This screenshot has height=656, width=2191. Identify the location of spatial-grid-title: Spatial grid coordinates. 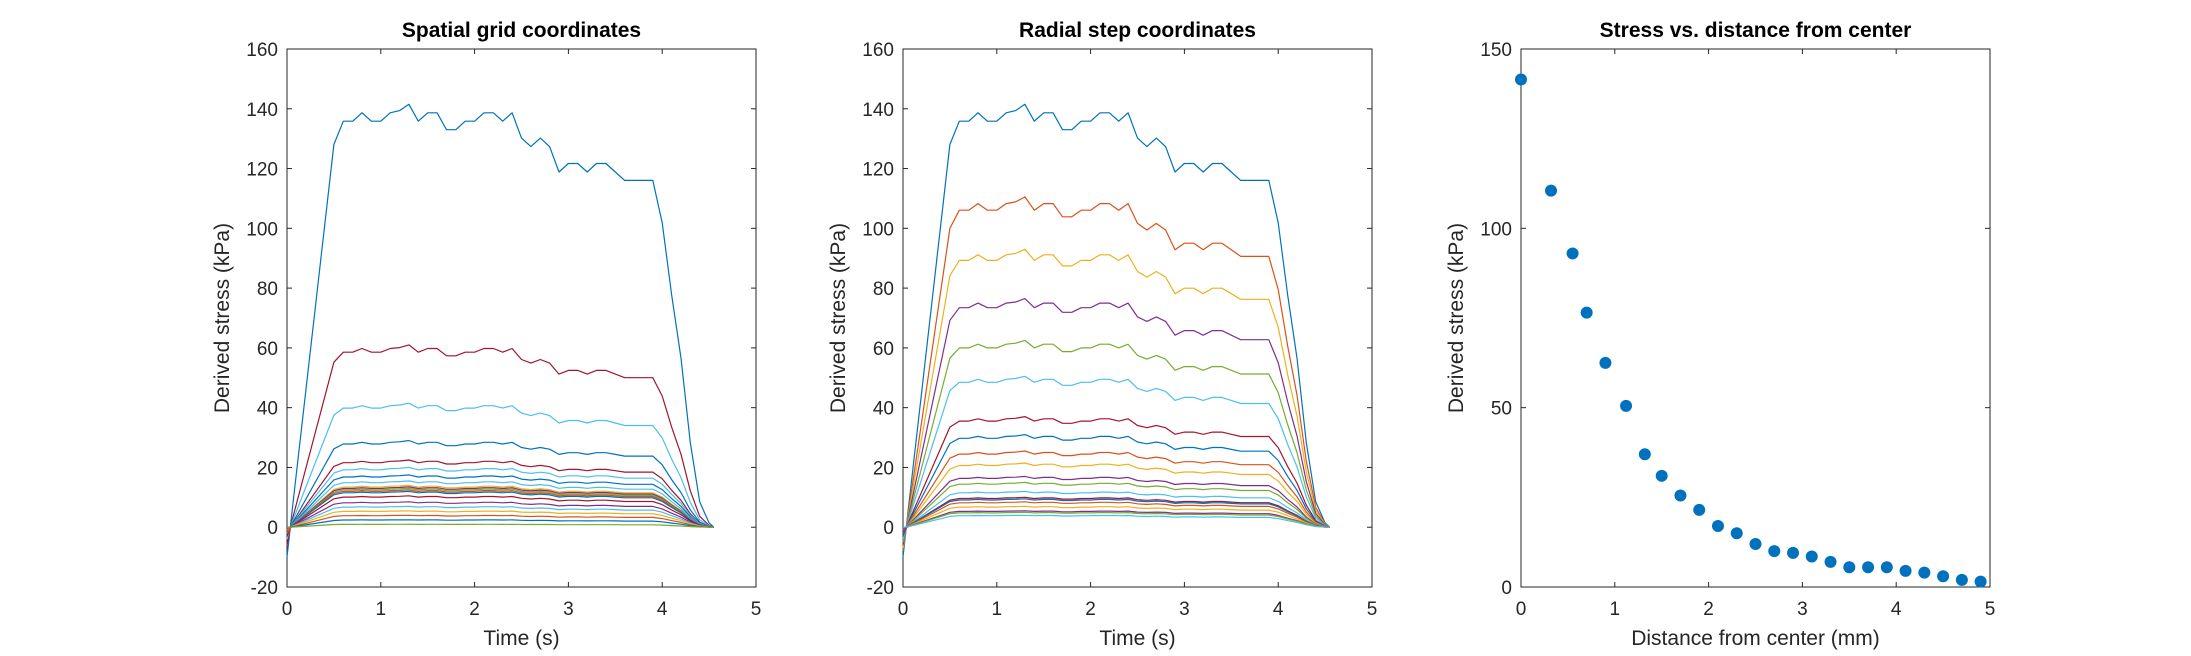
(521, 30).